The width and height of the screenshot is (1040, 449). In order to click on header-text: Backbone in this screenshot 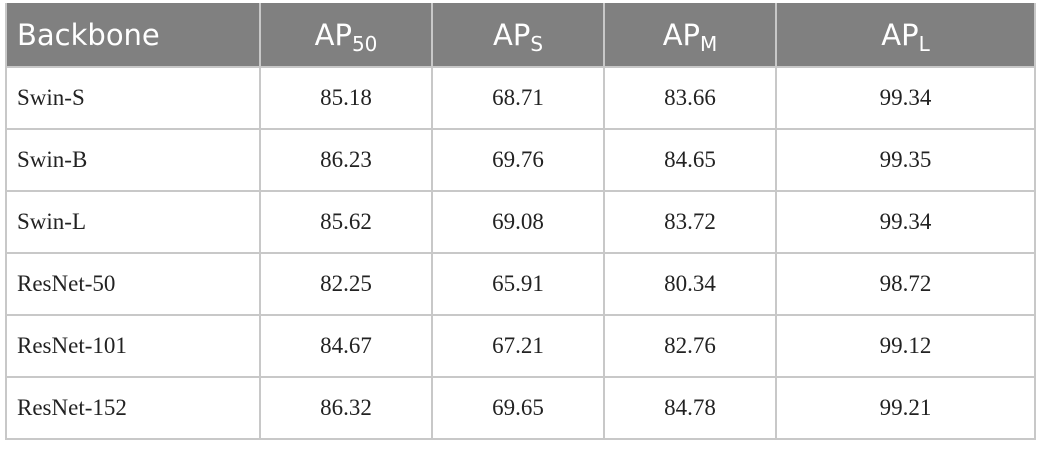, I will do `click(88, 34)`.